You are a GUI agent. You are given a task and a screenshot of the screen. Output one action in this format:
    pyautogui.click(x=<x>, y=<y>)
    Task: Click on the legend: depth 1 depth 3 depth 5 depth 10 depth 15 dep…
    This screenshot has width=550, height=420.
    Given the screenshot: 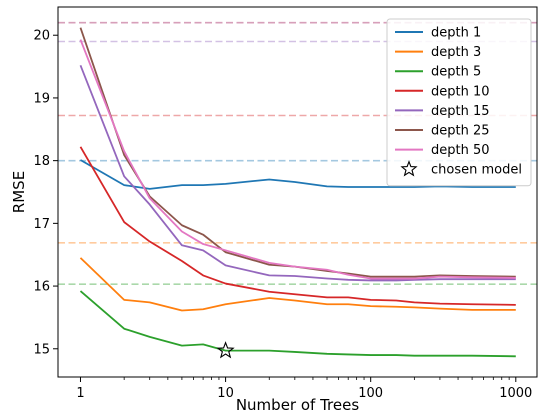 What is the action you would take?
    pyautogui.click(x=459, y=102)
    